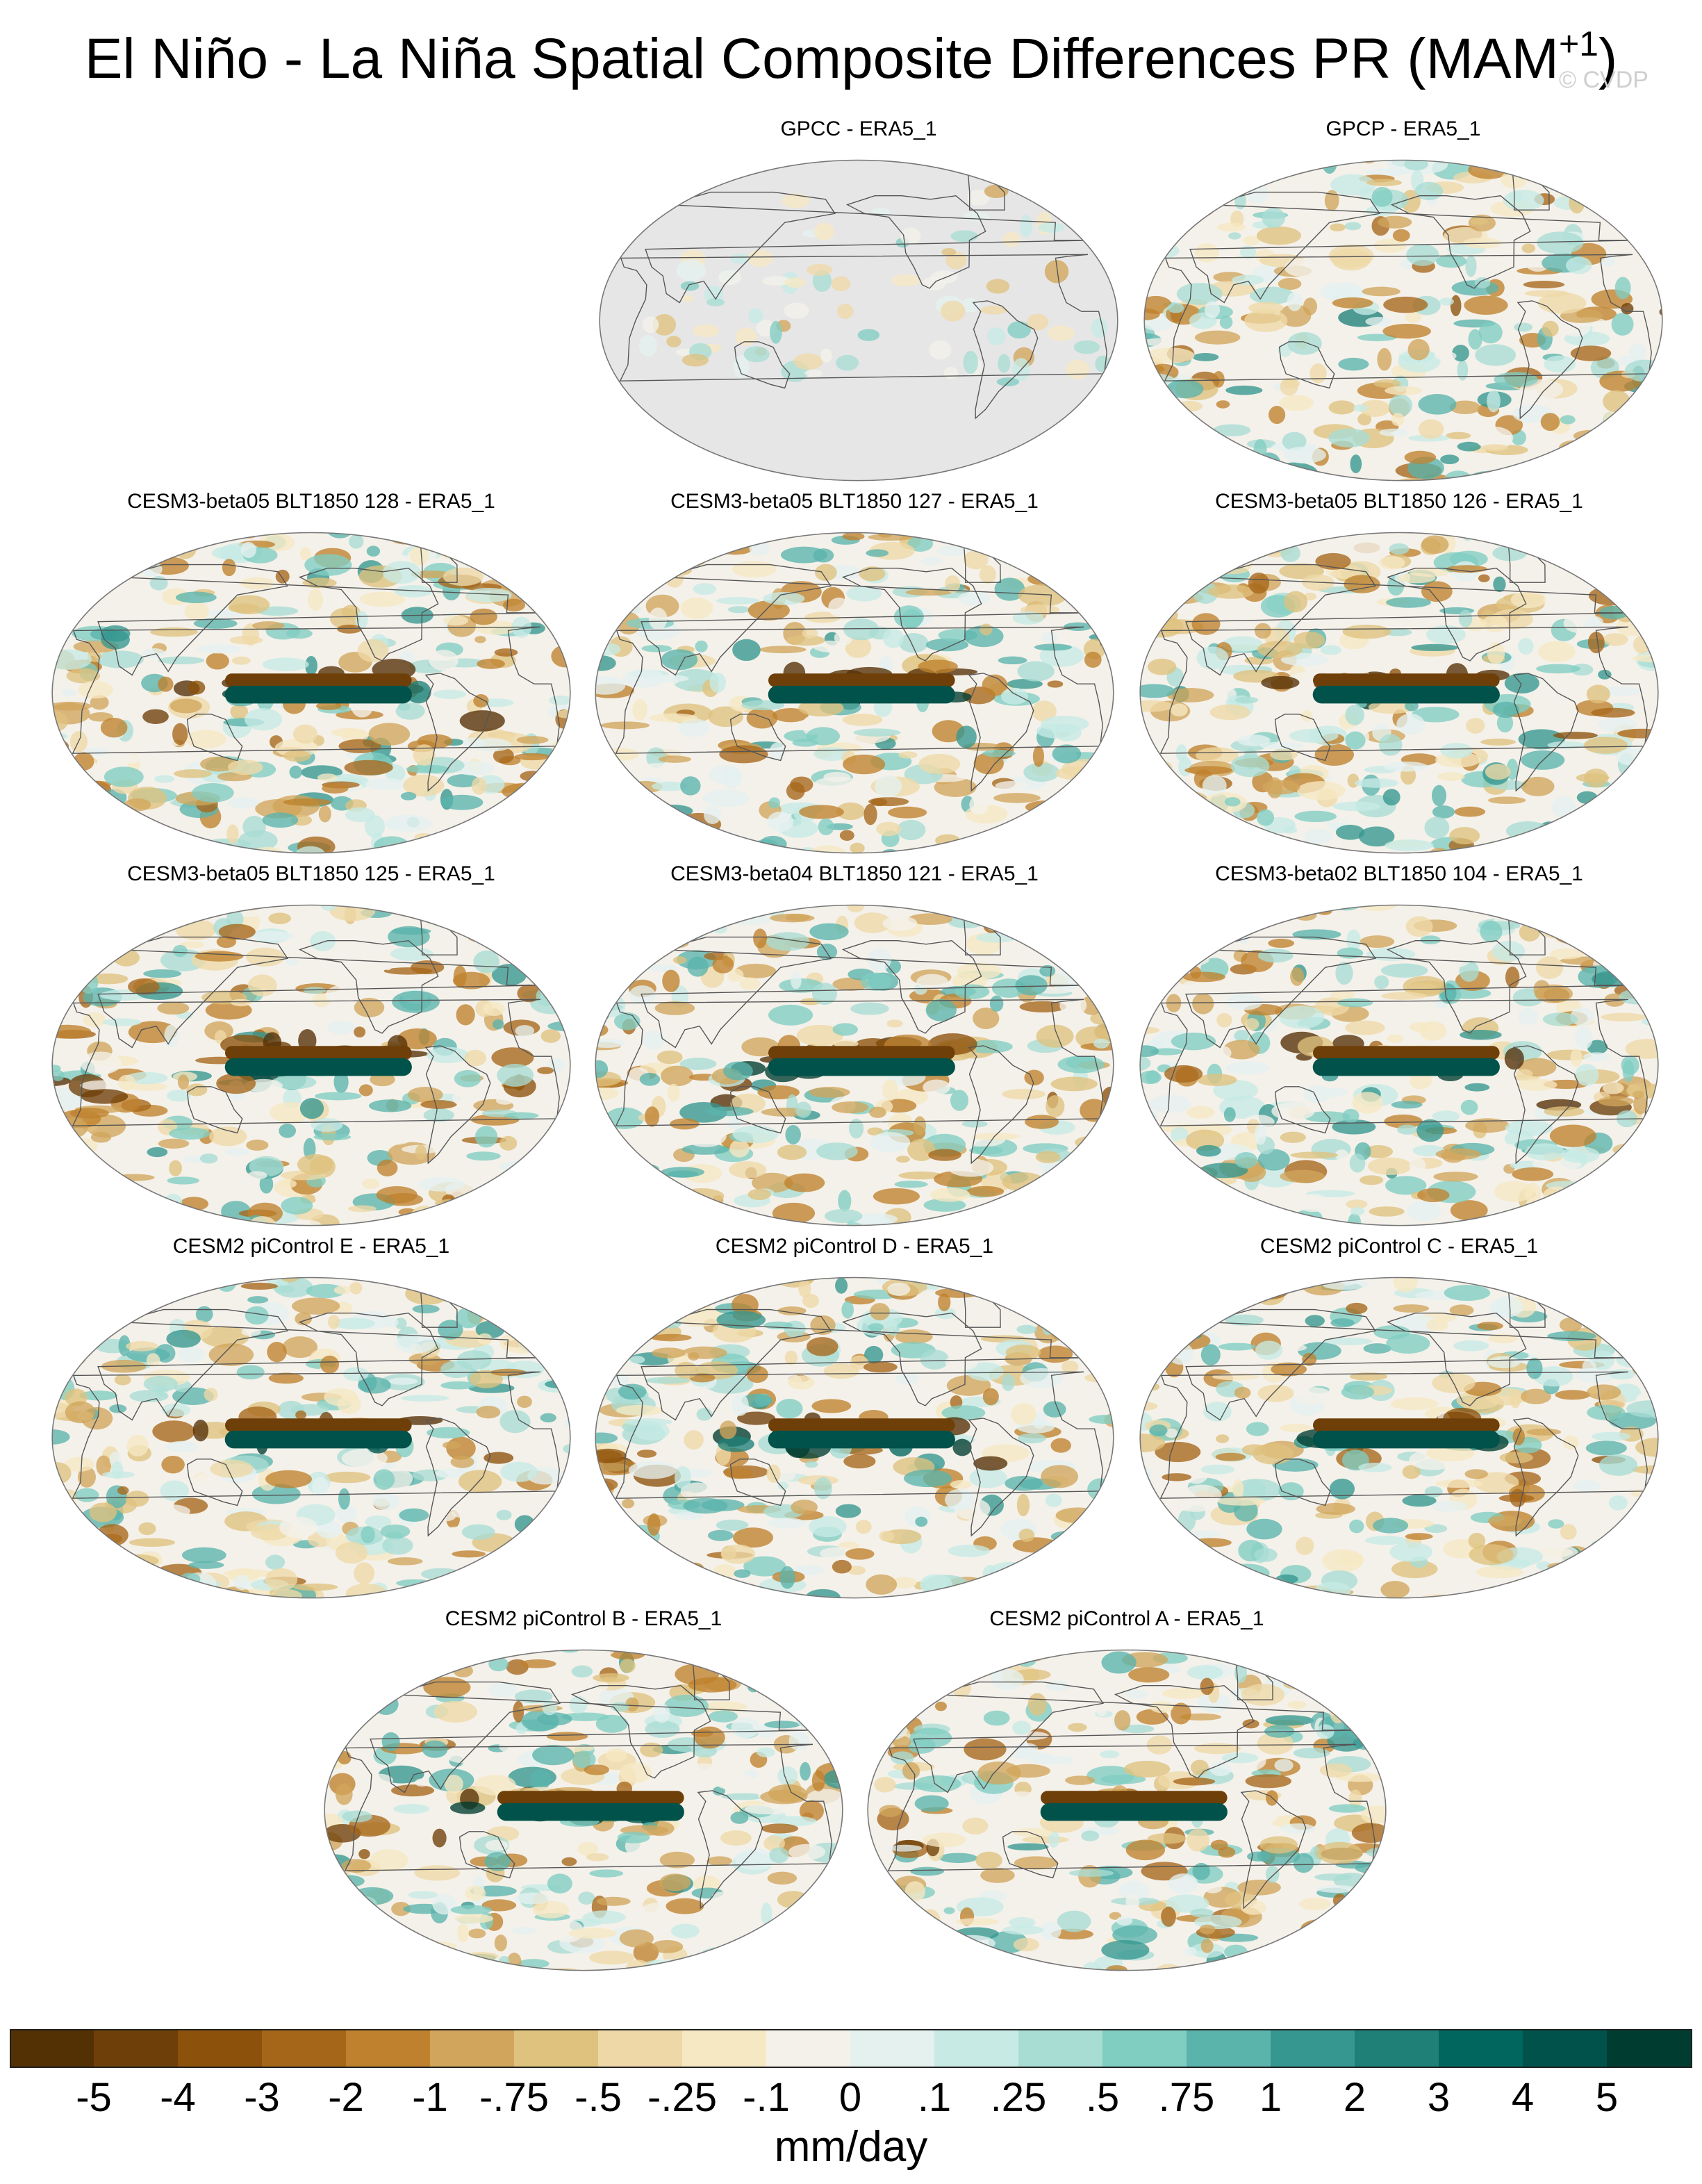 The width and height of the screenshot is (1702, 2184). Describe the element at coordinates (598, 2097) in the screenshot. I see `colorbar-tick-label: -.5` at that location.